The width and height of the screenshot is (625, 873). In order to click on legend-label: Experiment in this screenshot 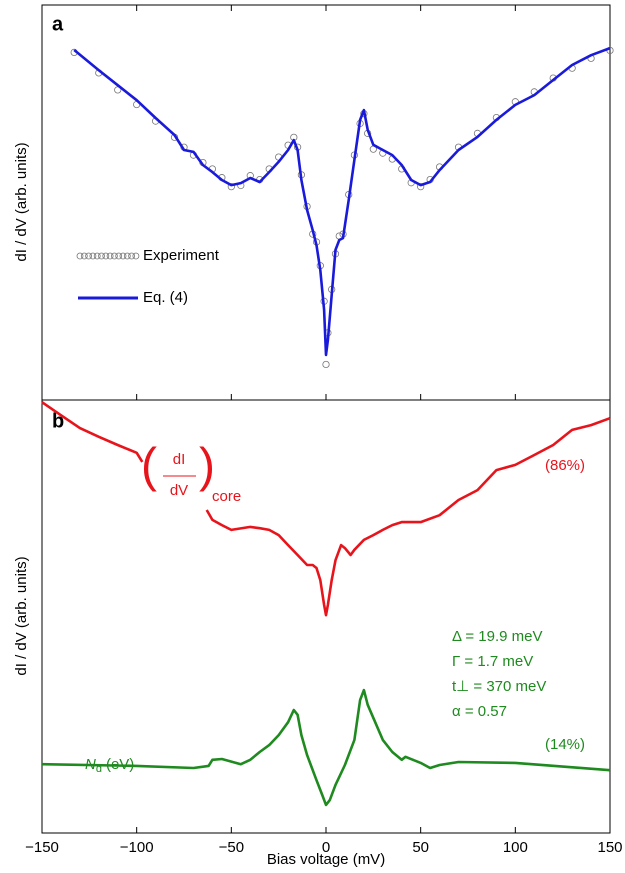, I will do `click(181, 255)`.